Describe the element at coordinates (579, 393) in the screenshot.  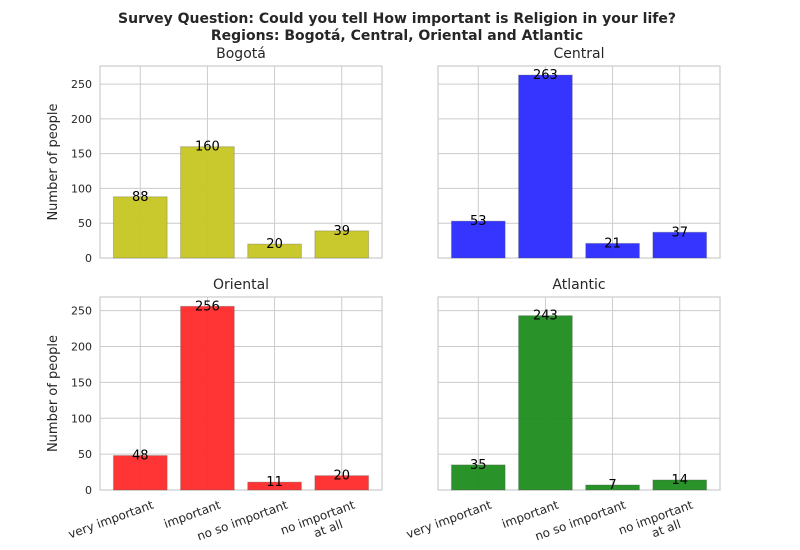
I see `plot-area` at that location.